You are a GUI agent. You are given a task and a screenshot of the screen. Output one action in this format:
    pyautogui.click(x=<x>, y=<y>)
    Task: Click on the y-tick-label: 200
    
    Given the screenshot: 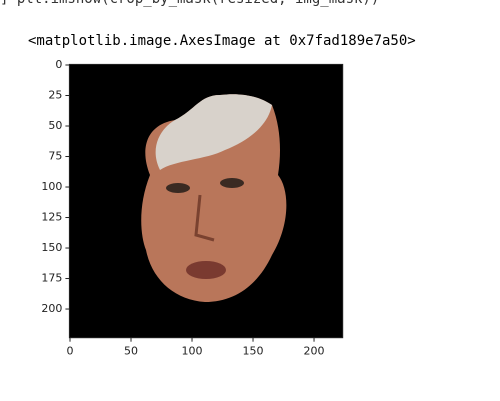 What is the action you would take?
    pyautogui.click(x=51, y=308)
    